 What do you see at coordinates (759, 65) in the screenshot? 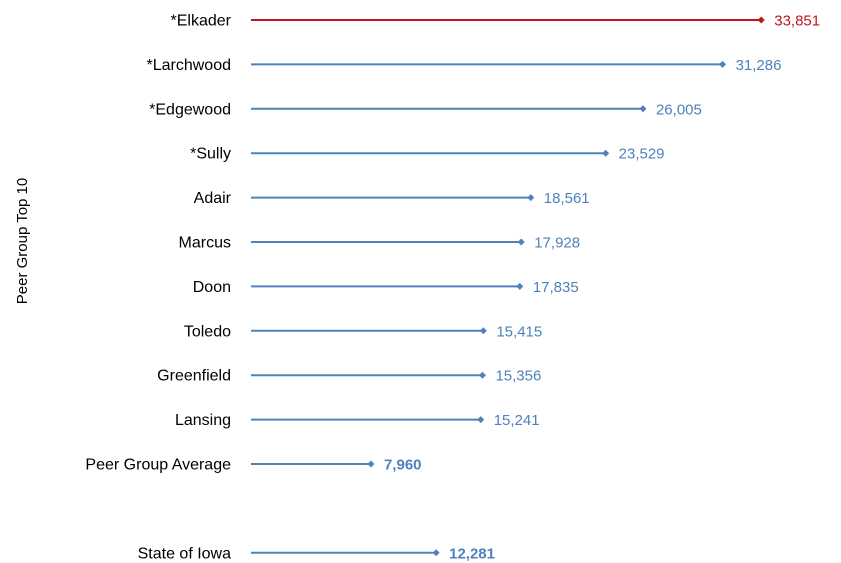
I see `value-label: 31,286` at bounding box center [759, 65].